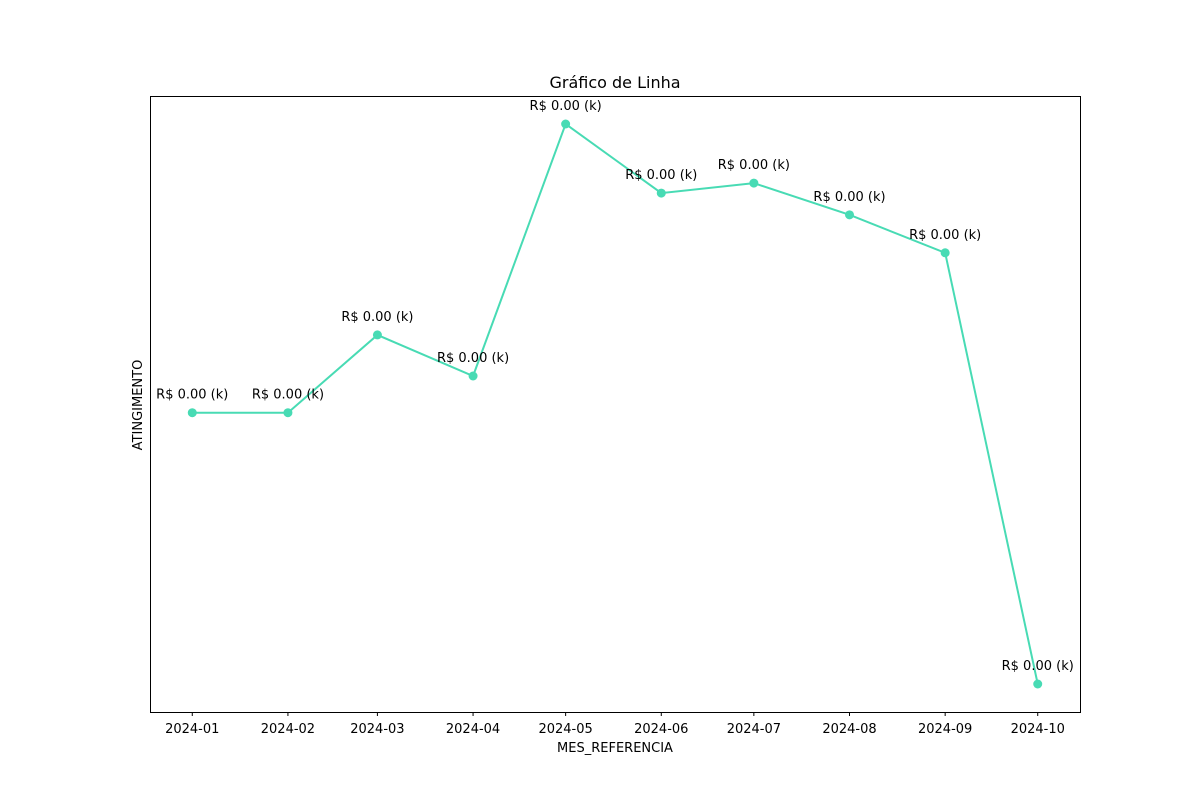  What do you see at coordinates (192, 729) in the screenshot?
I see `x-tick-label: 2024-01` at bounding box center [192, 729].